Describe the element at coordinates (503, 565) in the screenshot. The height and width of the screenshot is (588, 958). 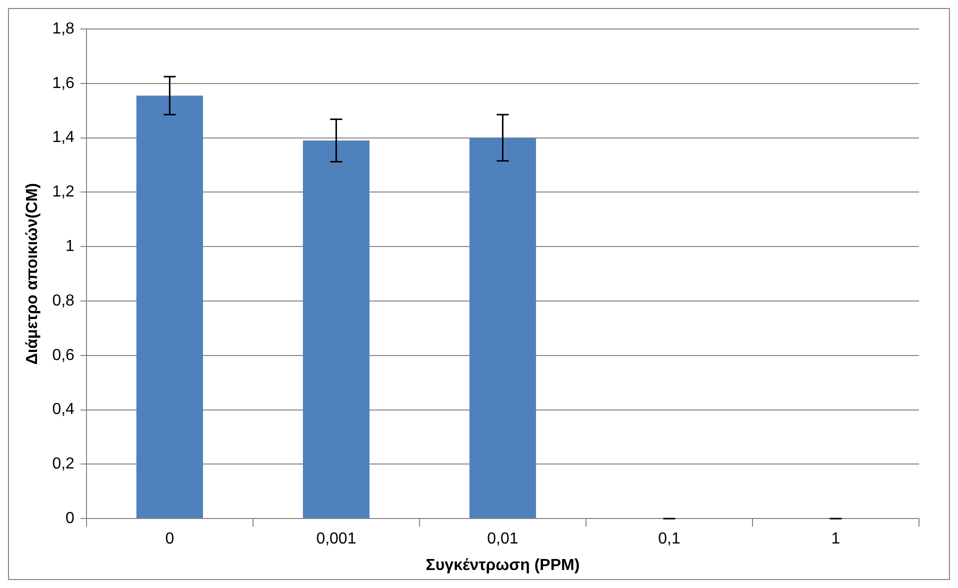
I see `x-axis-title: Συγκέντρωση (PPM)` at that location.